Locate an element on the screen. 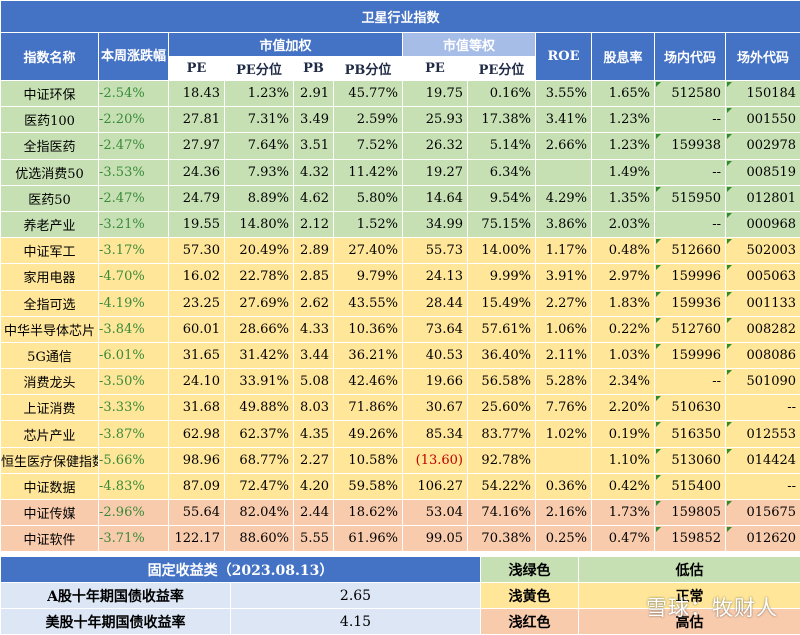 This screenshot has height=635, width=800. row-weekly-change: -3.53% is located at coordinates (134, 172).